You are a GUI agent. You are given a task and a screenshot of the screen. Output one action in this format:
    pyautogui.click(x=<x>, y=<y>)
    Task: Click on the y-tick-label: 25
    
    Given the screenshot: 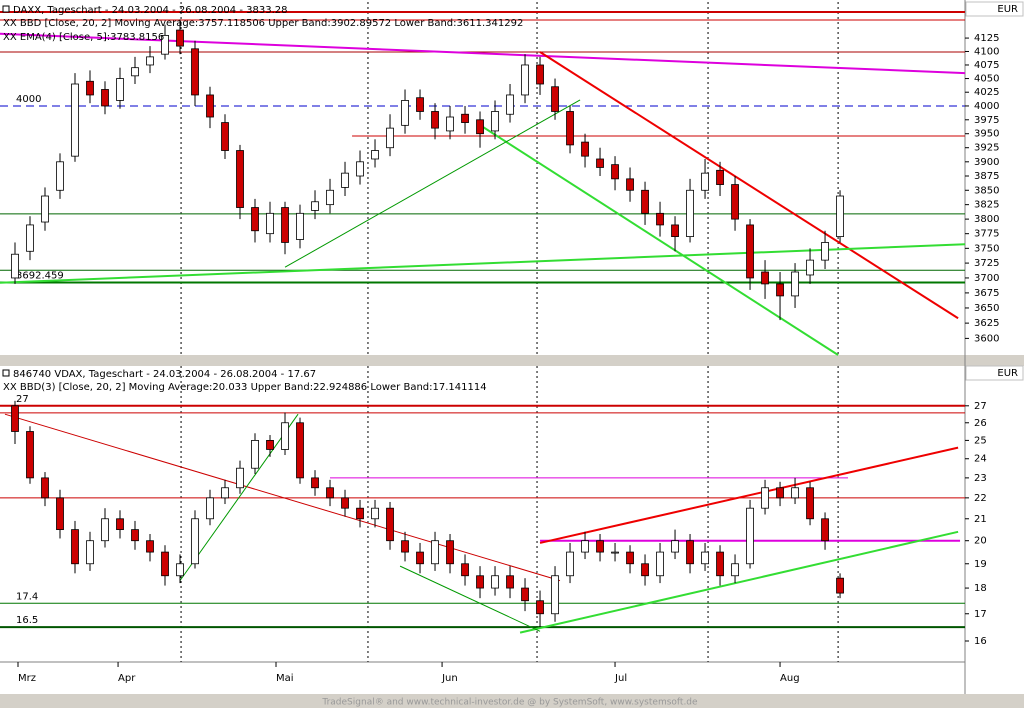 What is the action you would take?
    pyautogui.click(x=980, y=440)
    